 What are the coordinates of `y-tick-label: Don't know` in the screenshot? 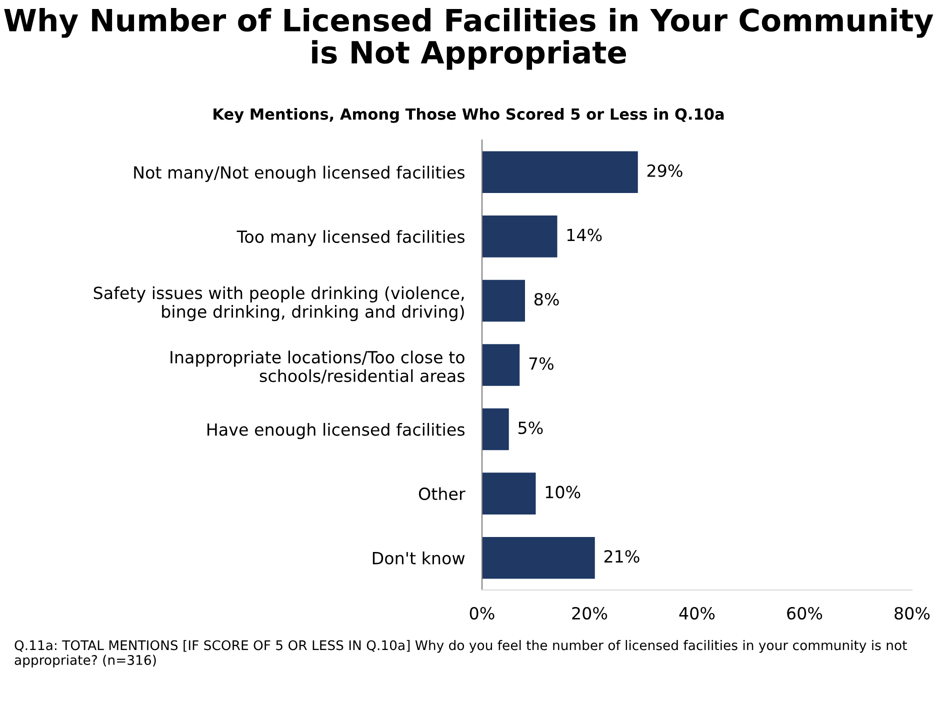 It's located at (418, 558).